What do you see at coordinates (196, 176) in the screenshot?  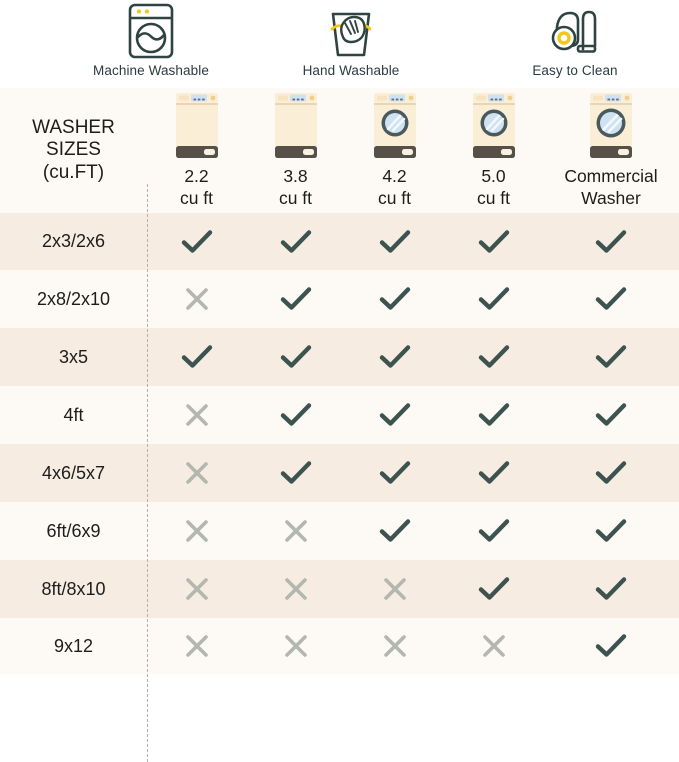 I see `column-header-2-2-line-1: 2.2` at bounding box center [196, 176].